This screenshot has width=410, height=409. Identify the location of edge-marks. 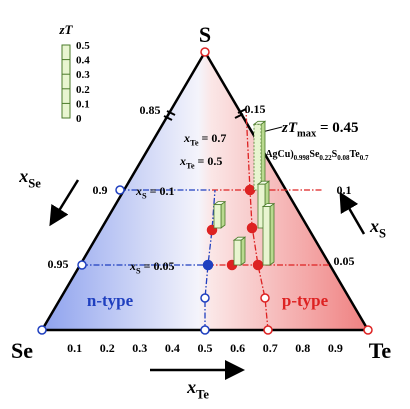
(205, 114).